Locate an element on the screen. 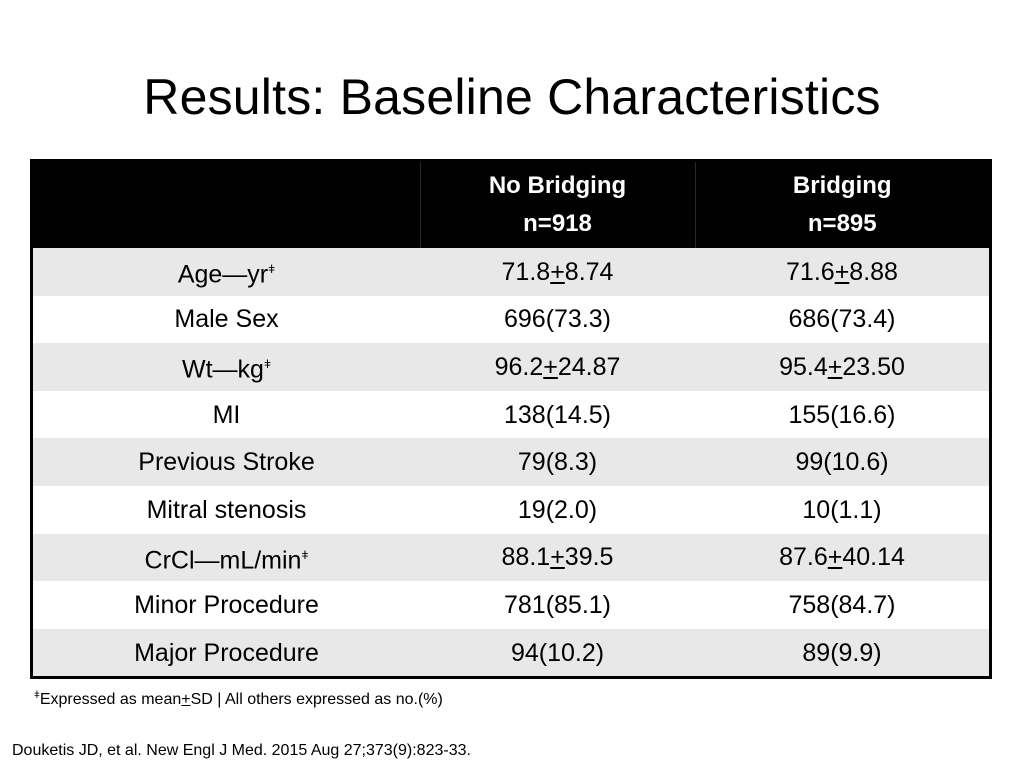  footnote-text-a: Expressed as mean is located at coordinates (110, 699).